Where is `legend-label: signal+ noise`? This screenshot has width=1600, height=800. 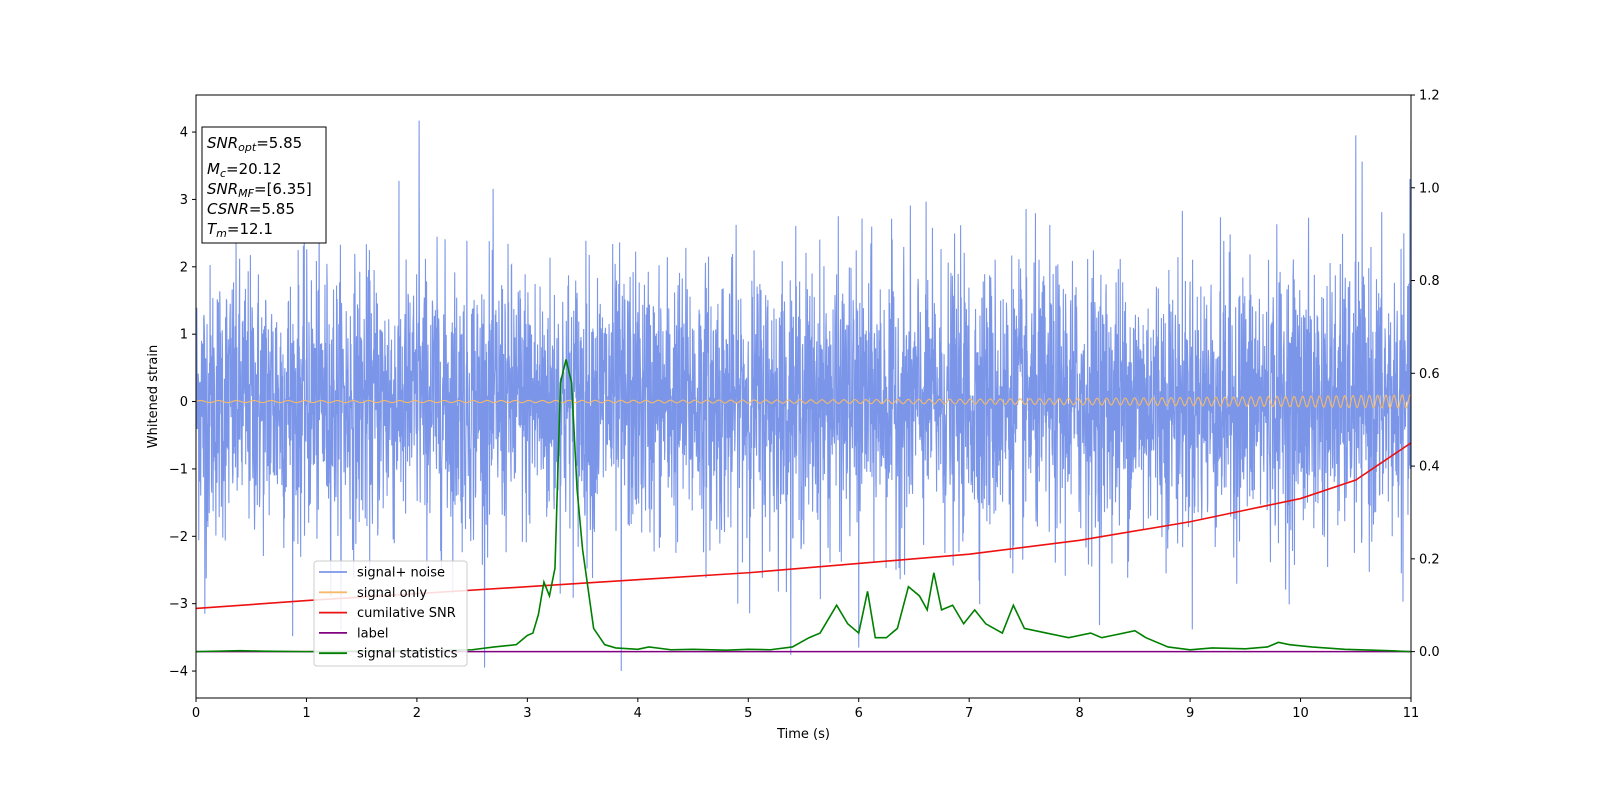 legend-label: signal+ noise is located at coordinates (401, 573).